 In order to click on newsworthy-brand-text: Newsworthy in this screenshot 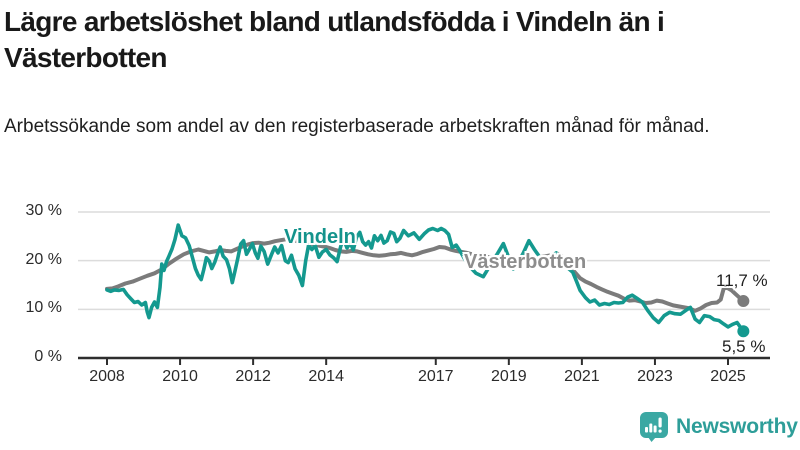, I will do `click(737, 426)`.